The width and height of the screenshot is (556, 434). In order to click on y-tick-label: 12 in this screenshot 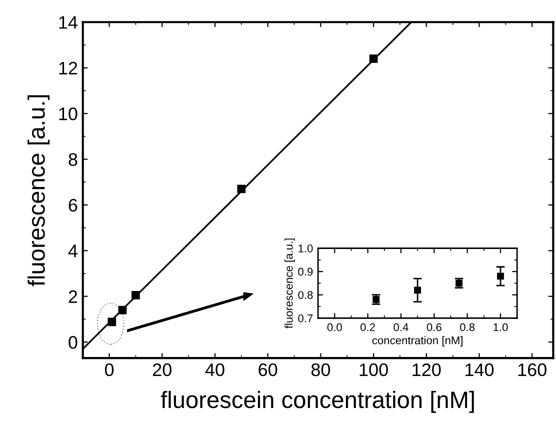, I will do `click(68, 68)`.